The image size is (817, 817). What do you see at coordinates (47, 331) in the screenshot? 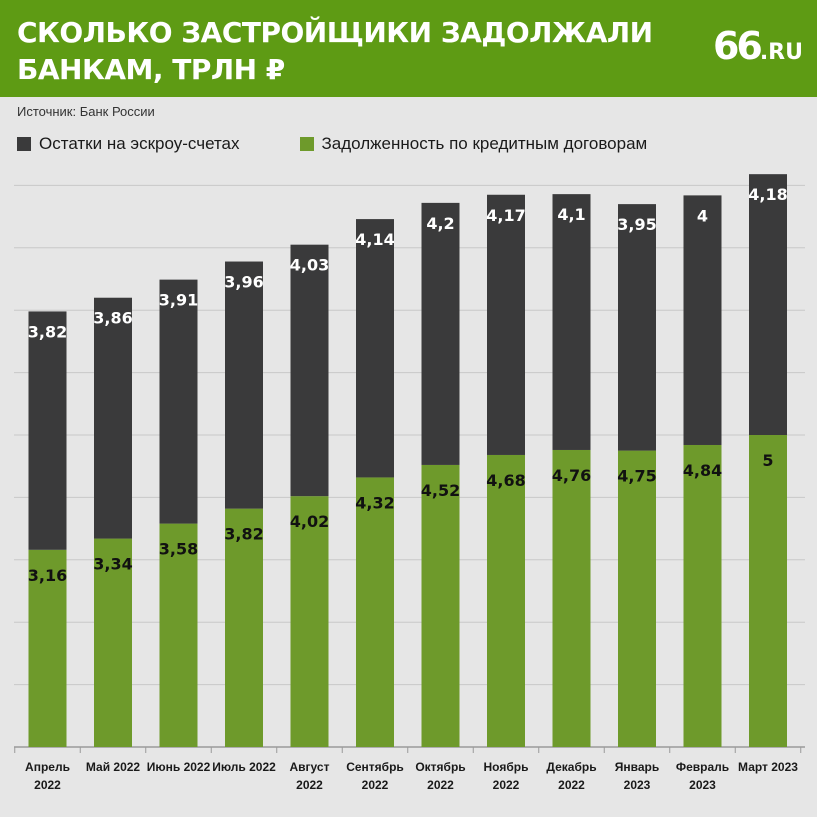
I see `data-label-escrow: 3,82` at bounding box center [47, 331].